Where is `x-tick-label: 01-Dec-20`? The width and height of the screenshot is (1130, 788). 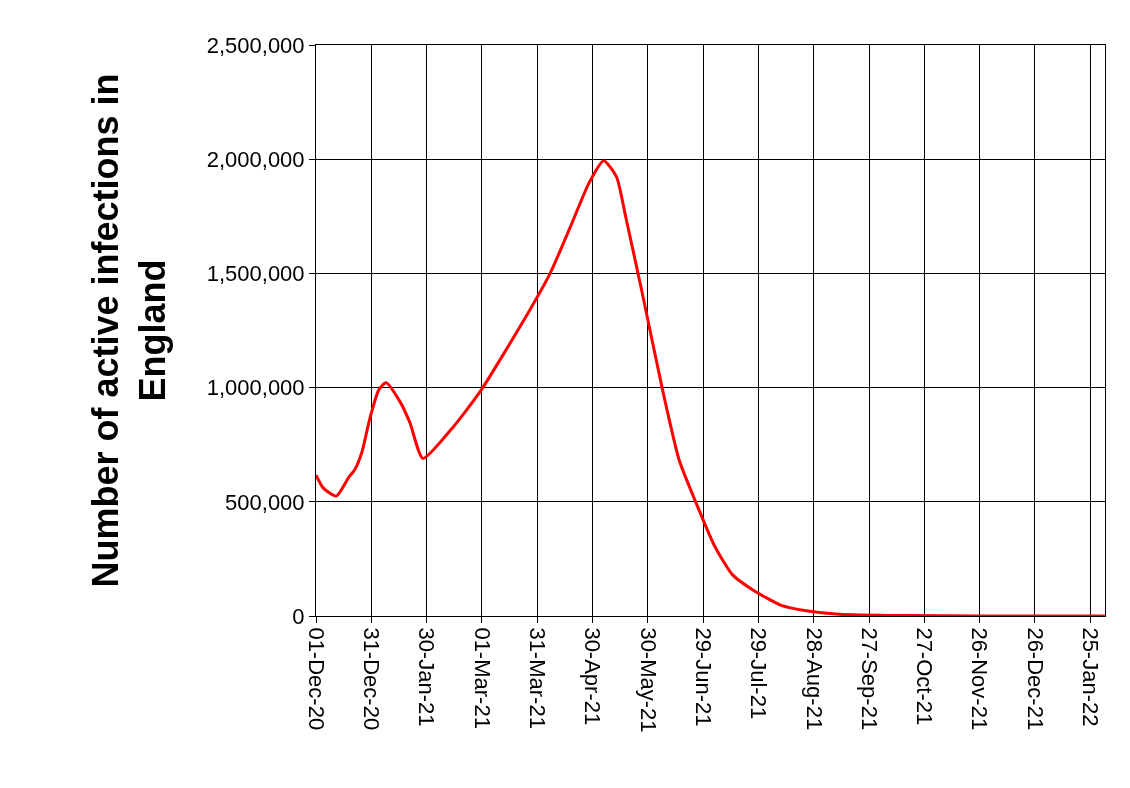
x-tick-label: 01-Dec-20 is located at coordinates (316, 679).